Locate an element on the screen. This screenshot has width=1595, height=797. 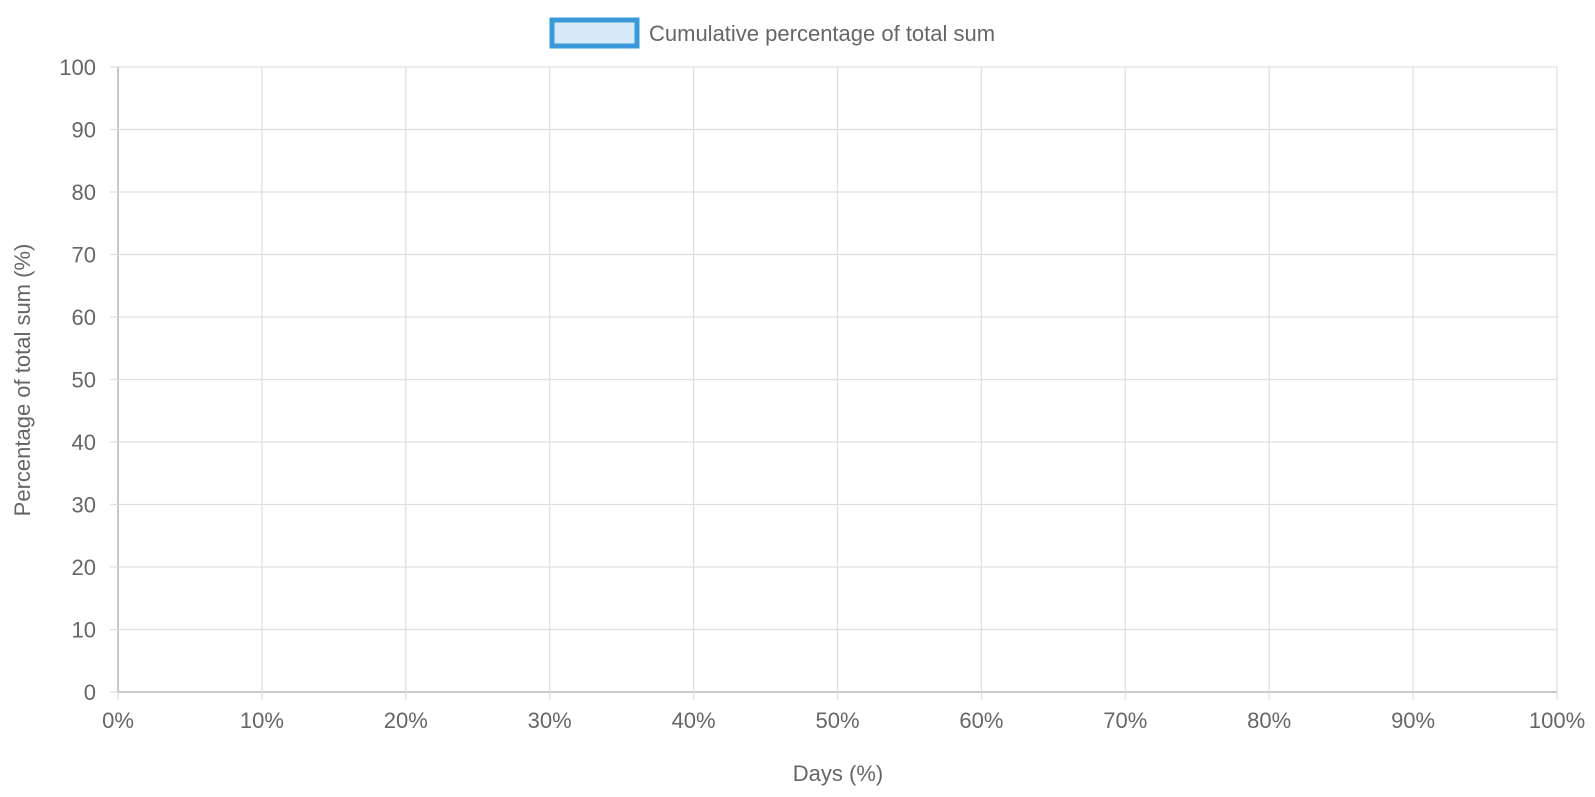
y-tick-label: 30 is located at coordinates (84, 505).